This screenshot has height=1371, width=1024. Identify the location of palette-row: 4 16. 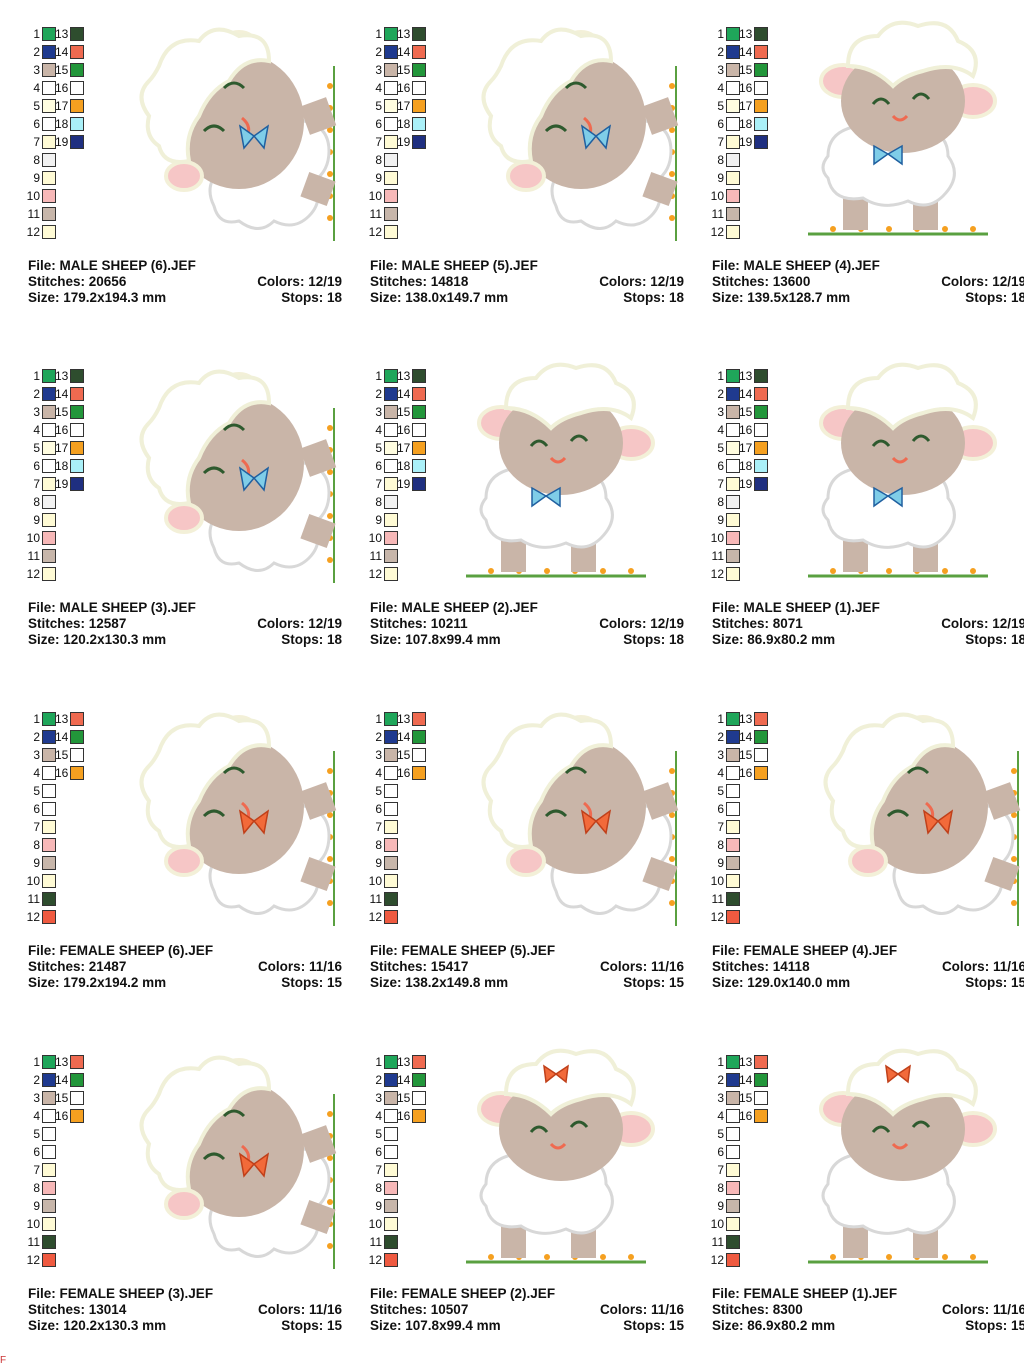
(54, 774).